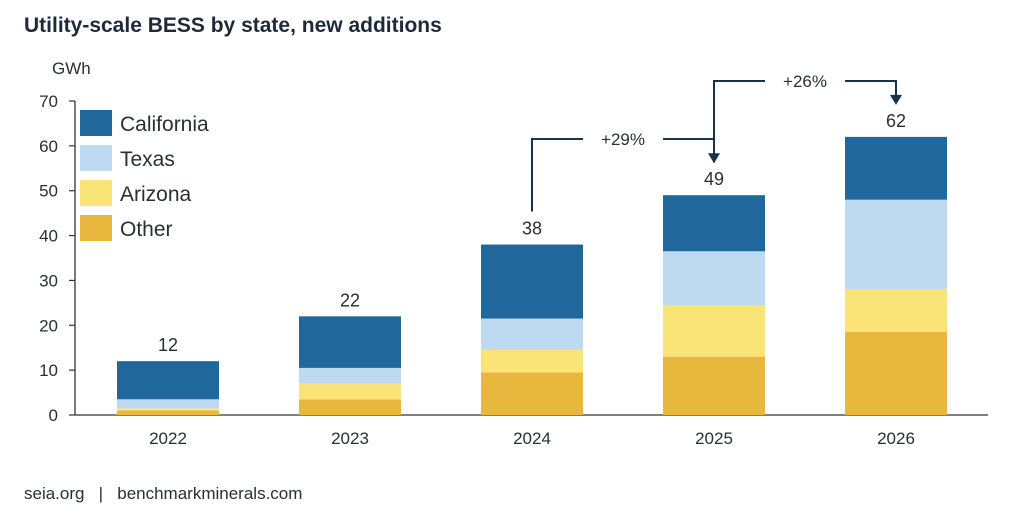 The height and width of the screenshot is (531, 1024). Describe the element at coordinates (156, 194) in the screenshot. I see `legend-label-arizona: Arizona` at that location.